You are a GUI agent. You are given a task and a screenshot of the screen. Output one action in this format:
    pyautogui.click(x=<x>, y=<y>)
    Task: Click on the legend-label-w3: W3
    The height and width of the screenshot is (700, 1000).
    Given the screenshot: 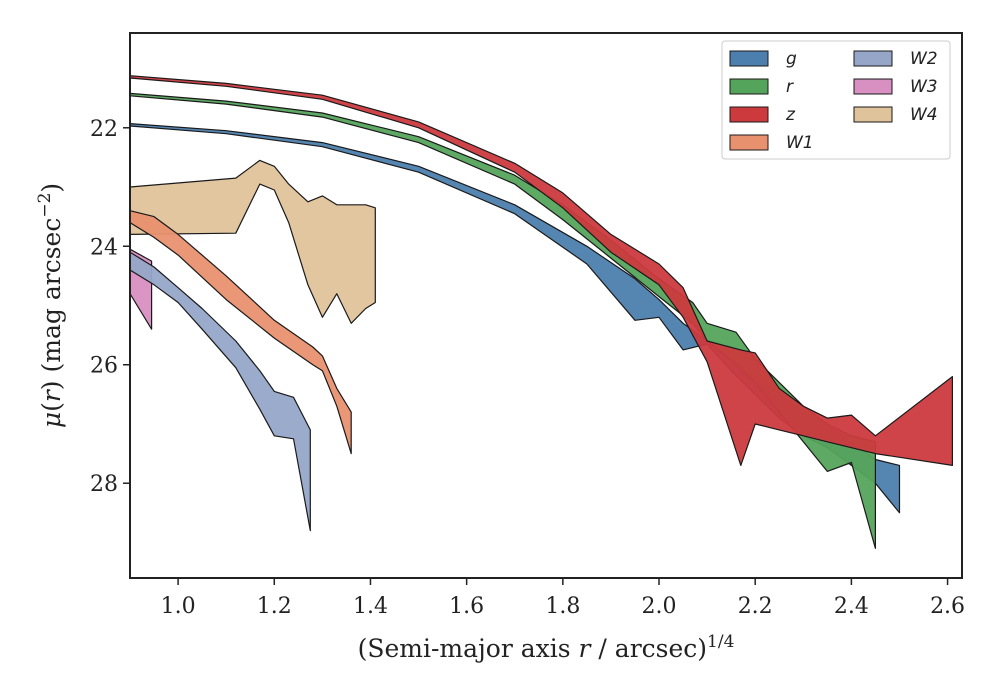 What is the action you would take?
    pyautogui.click(x=924, y=87)
    